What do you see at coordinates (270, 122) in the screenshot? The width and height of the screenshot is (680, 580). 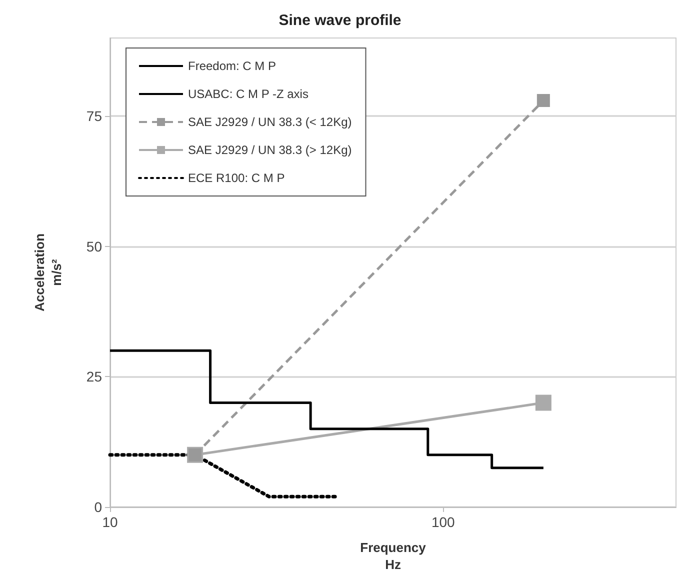 I see `legend-label: SAE J2929 / UN 38.3 (< 12Kg)` at bounding box center [270, 122].